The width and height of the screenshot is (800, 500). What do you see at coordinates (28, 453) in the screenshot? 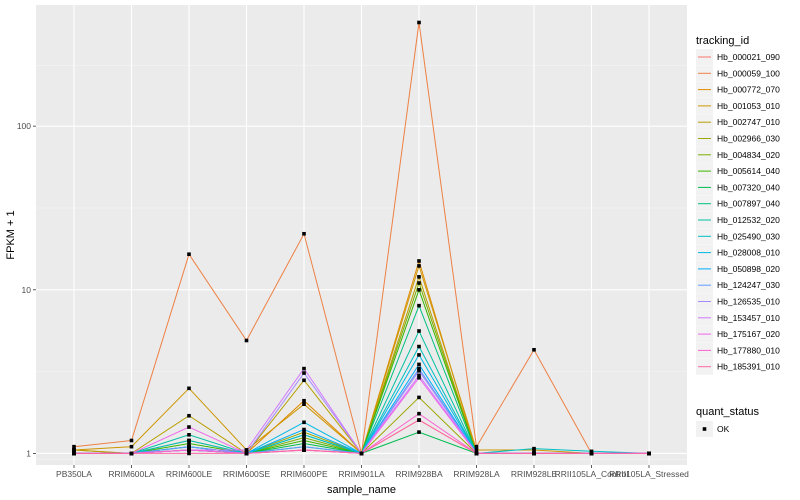
I see `y-tick-label: 1` at bounding box center [28, 453].